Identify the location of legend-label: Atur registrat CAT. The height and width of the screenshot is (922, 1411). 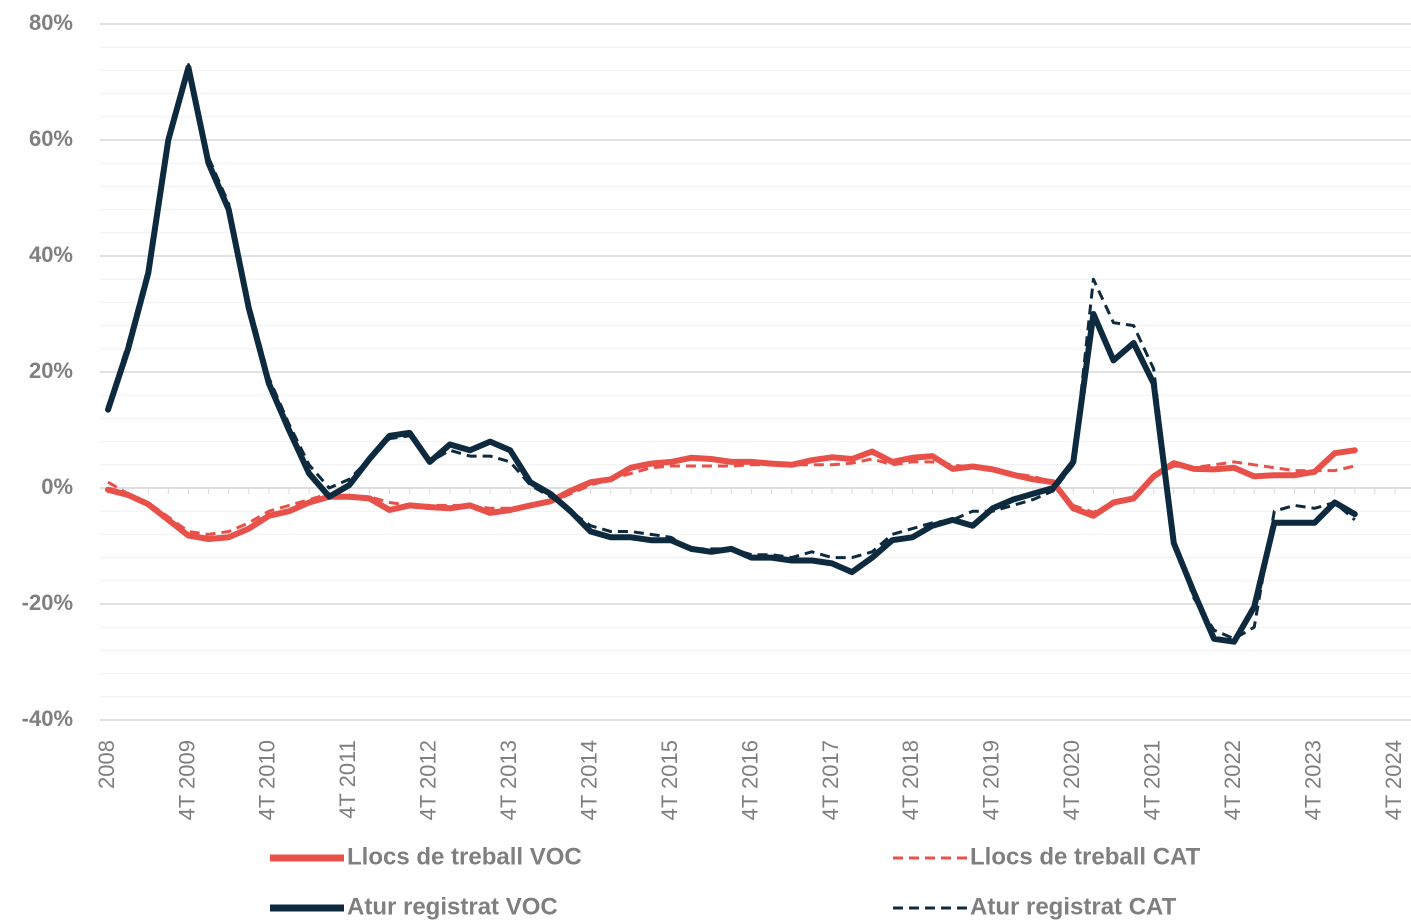
(1073, 906).